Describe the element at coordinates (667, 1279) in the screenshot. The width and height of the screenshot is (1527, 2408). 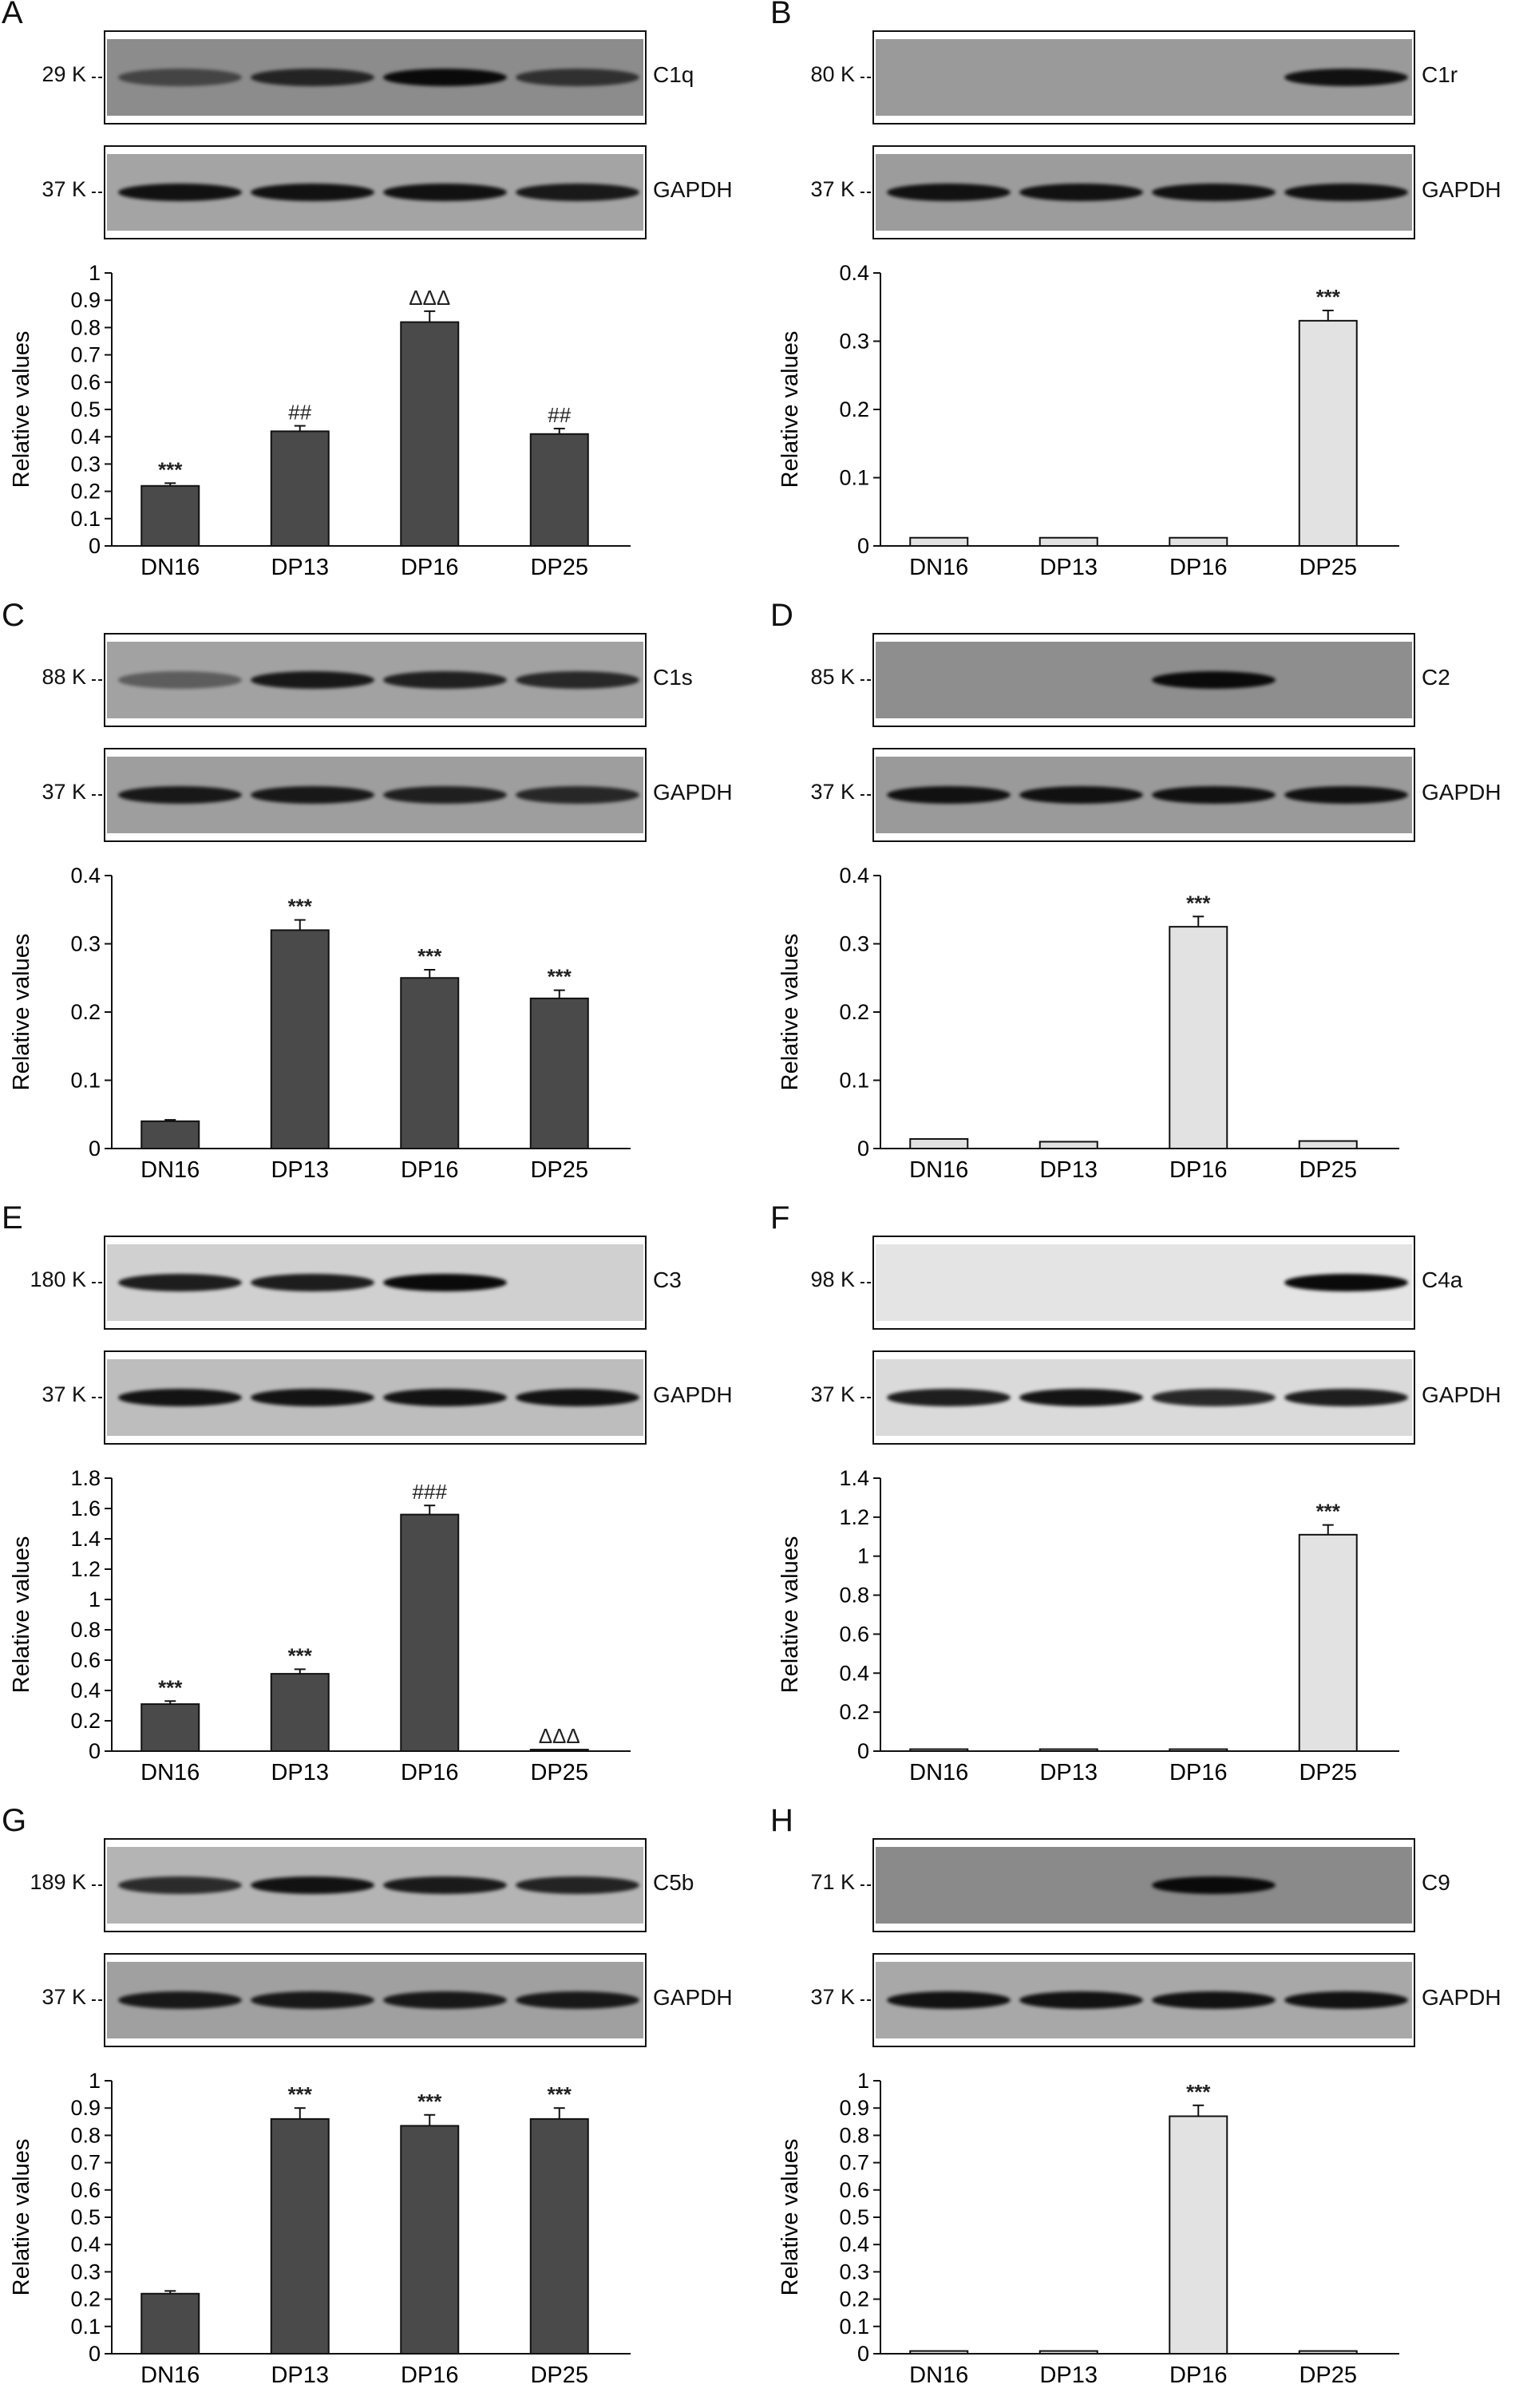
I see `protein-label: C3` at that location.